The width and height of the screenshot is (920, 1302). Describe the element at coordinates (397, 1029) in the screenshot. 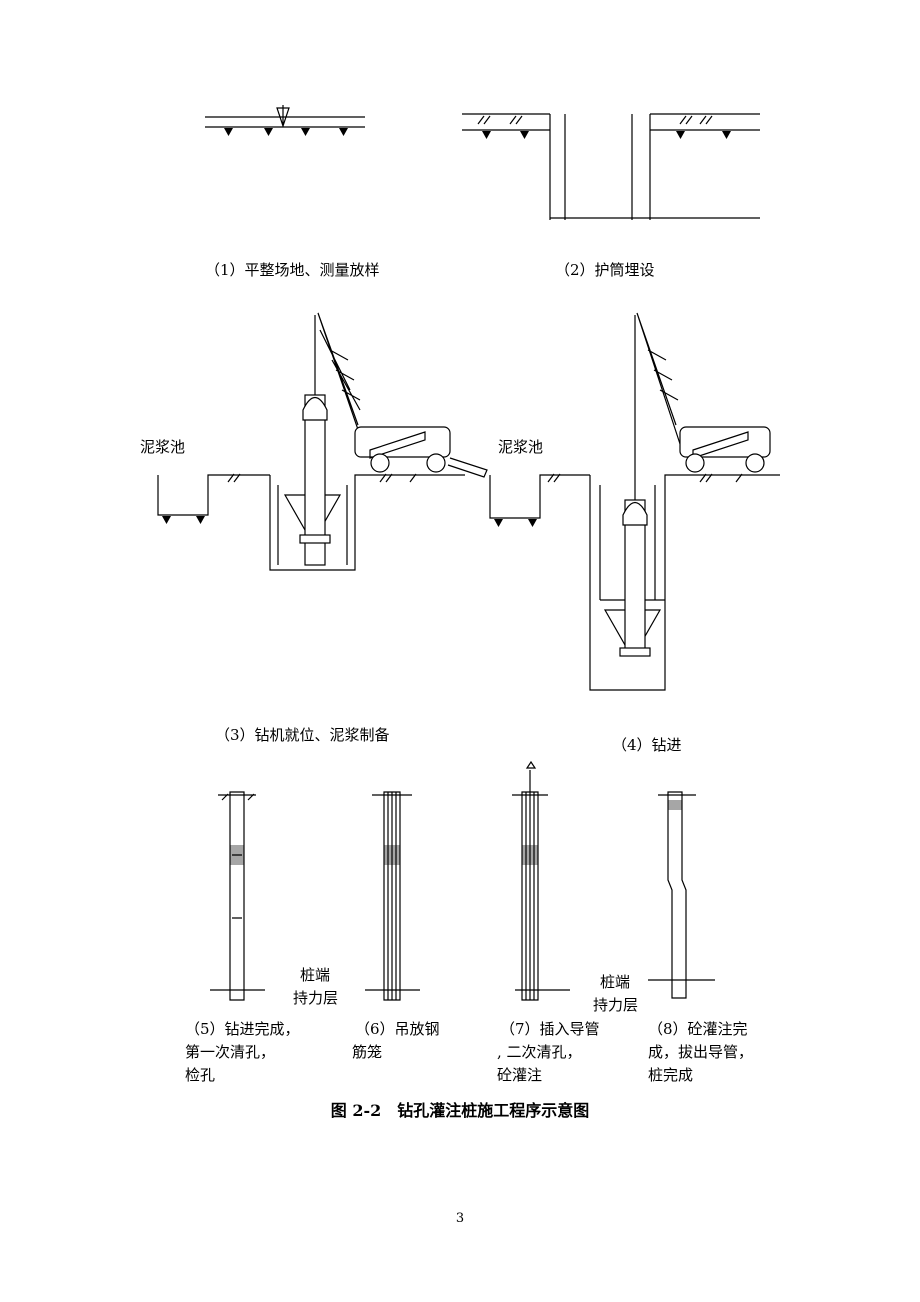

I see `step-caption: （6）吊放钢` at that location.